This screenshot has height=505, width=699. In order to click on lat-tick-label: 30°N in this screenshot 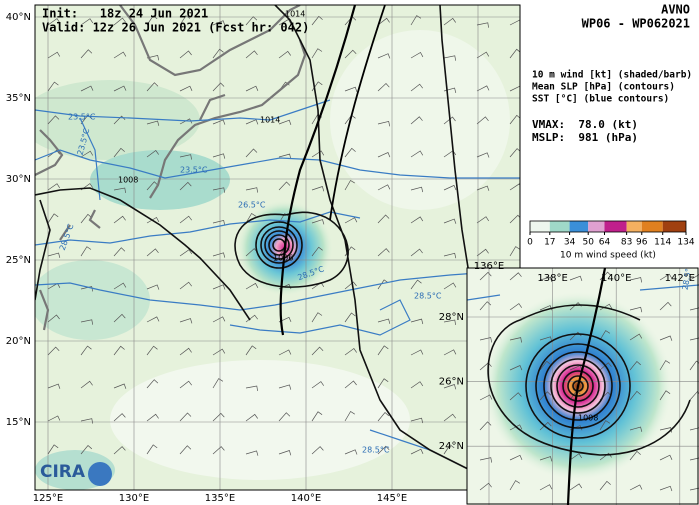, I will do `click(18, 179)`.